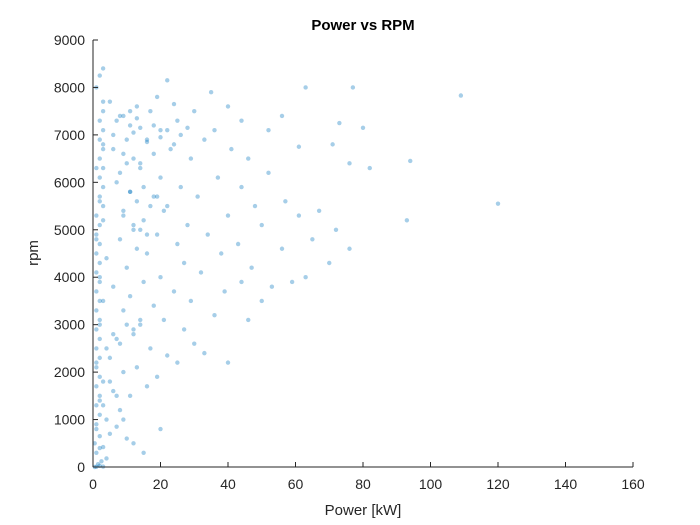 The image size is (700, 525). I want to click on x-axis-label: Power [kW], so click(363, 510).